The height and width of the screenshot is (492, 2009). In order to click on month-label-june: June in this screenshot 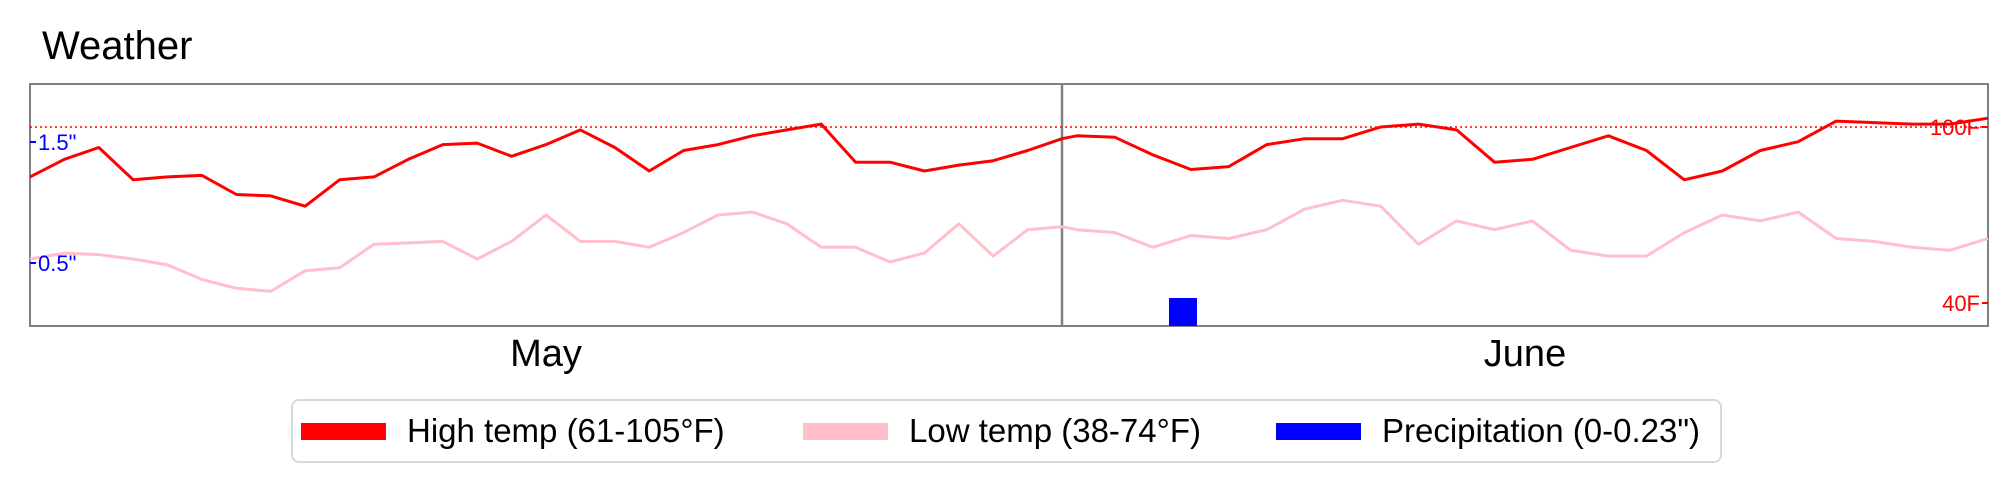, I will do `click(1525, 354)`.